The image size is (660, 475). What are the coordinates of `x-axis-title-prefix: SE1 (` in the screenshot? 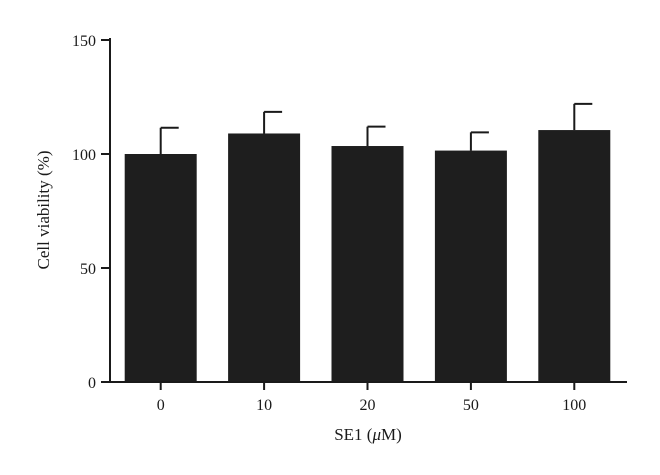 It's located at (353, 434).